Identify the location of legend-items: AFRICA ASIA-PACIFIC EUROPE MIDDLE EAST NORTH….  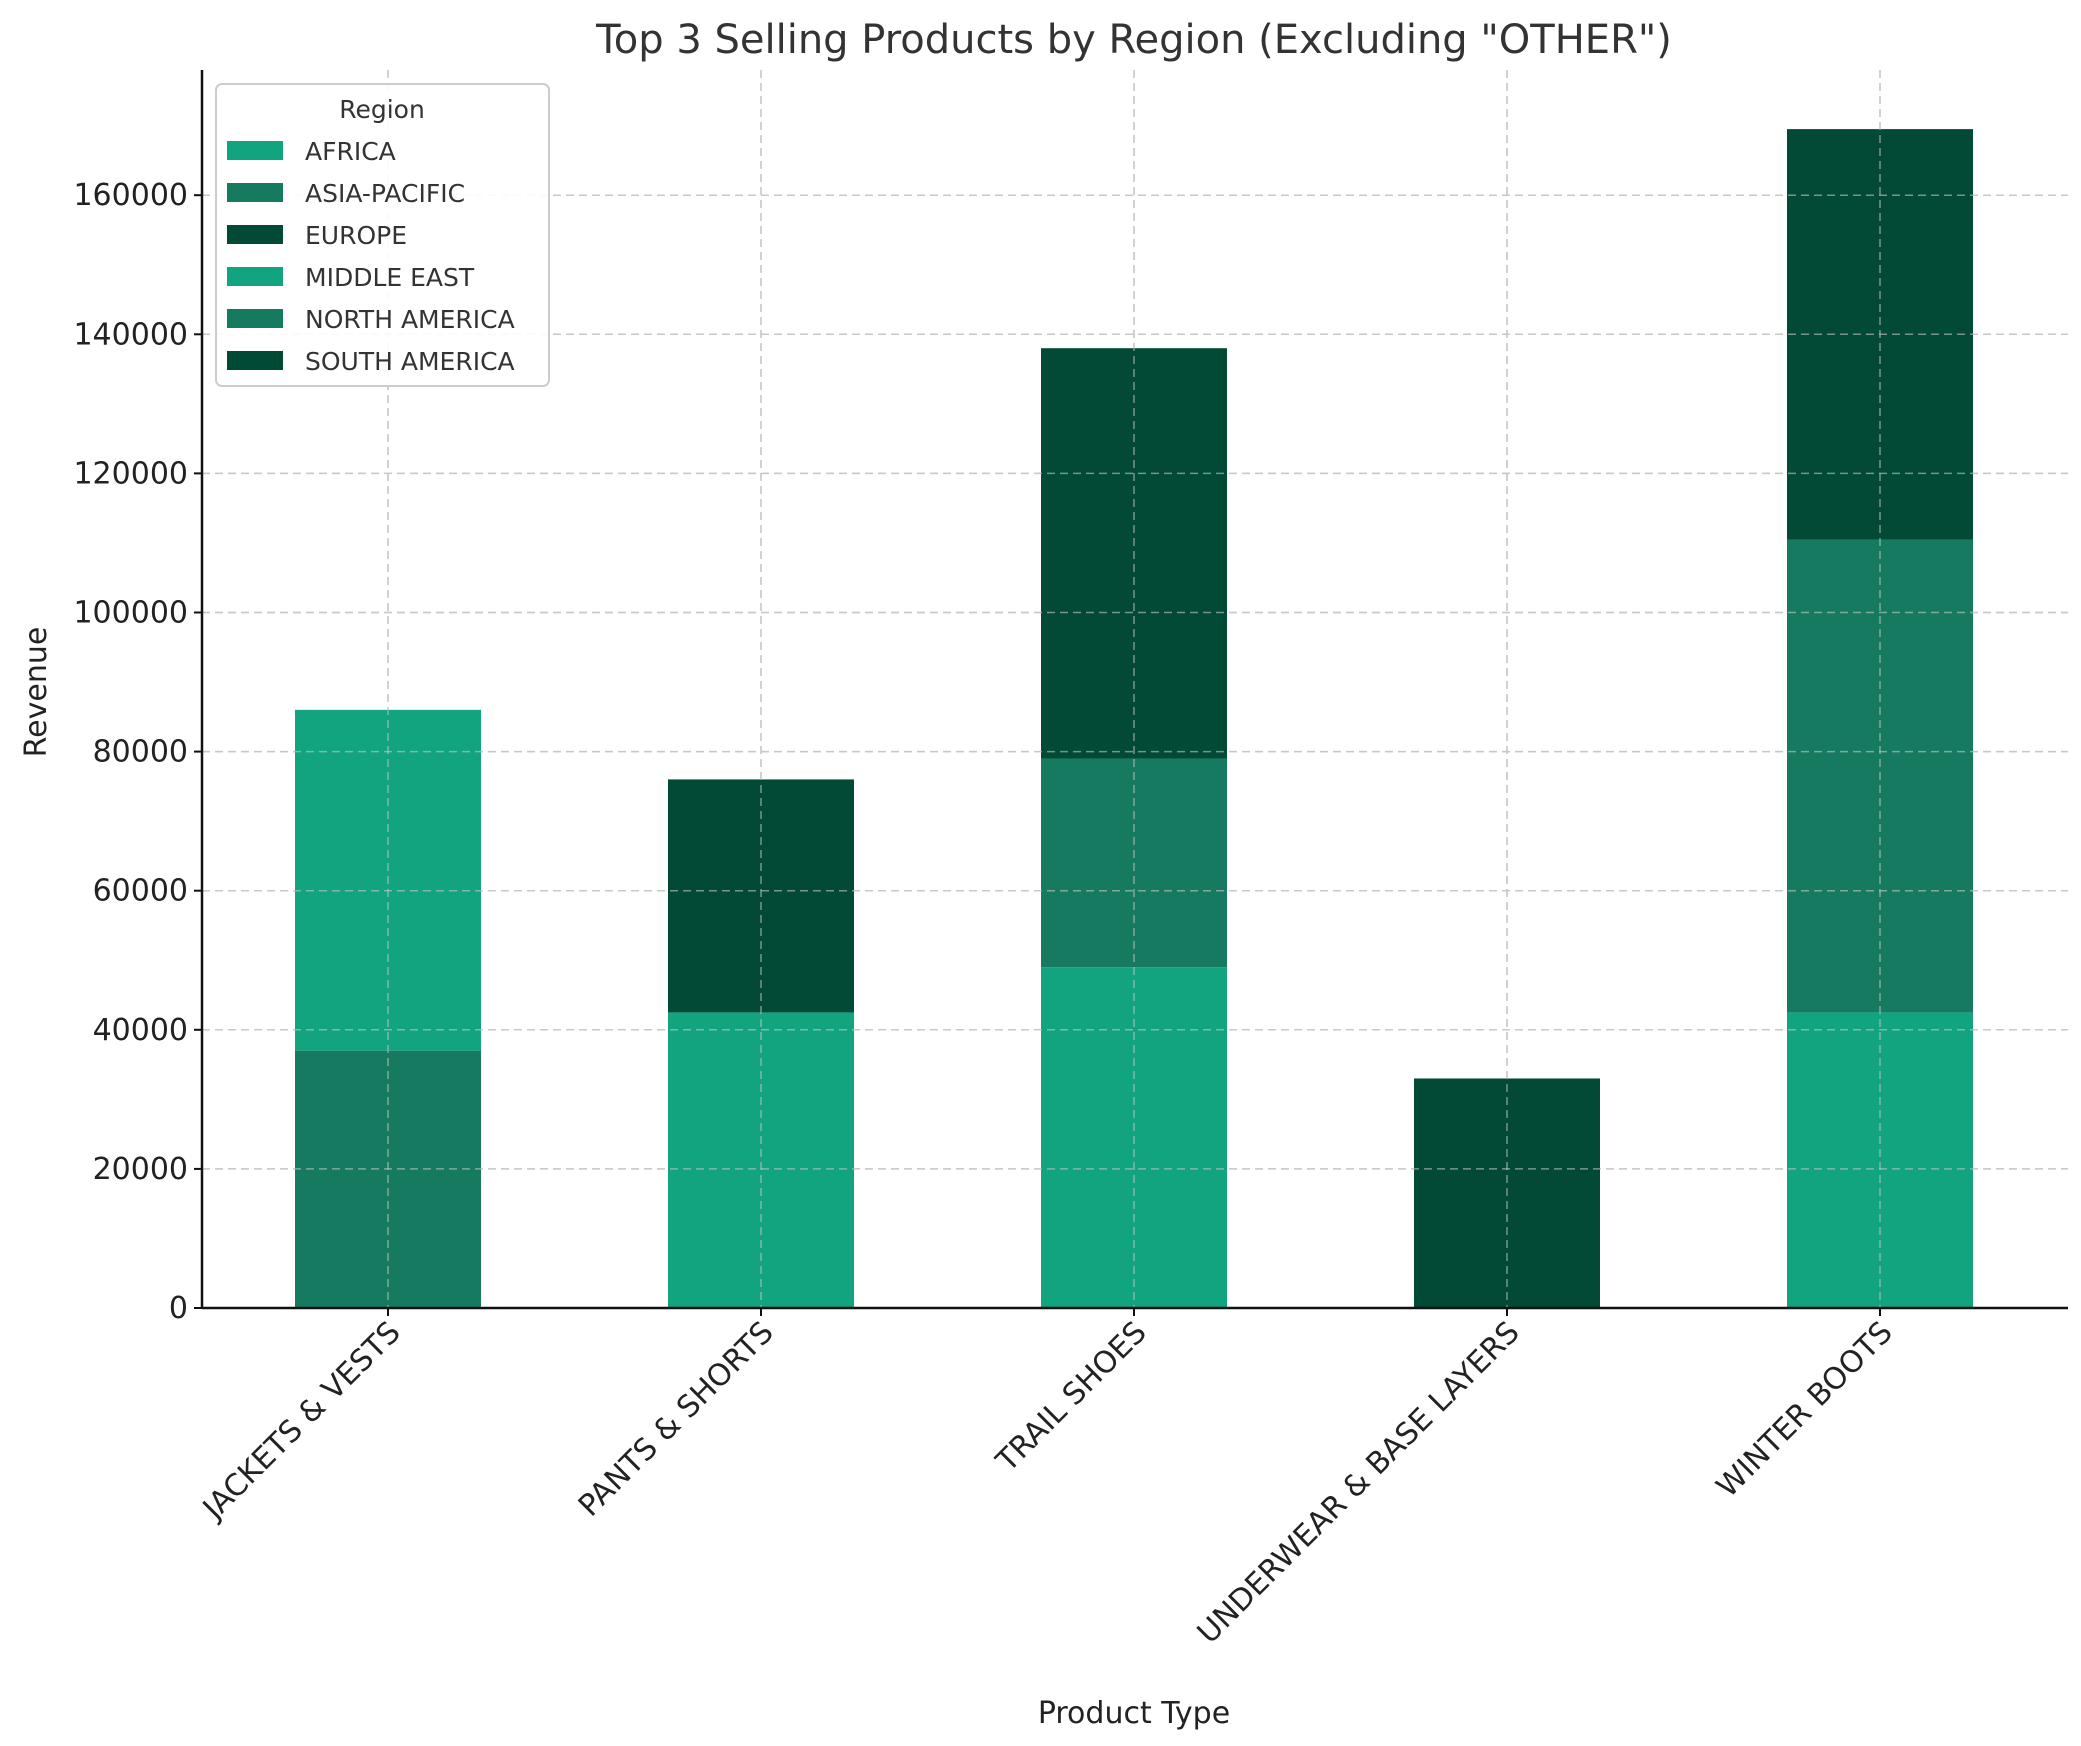
(371, 256).